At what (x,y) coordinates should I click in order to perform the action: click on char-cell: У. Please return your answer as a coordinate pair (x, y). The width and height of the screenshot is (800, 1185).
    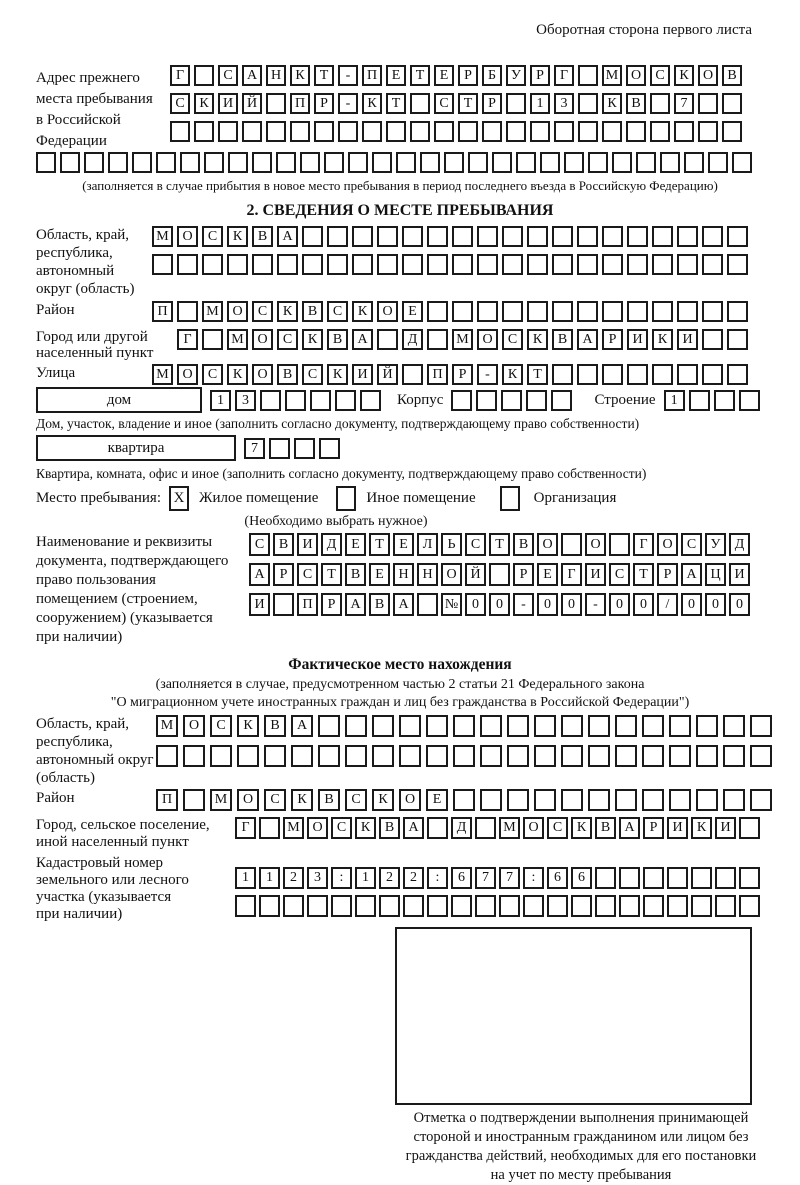
    Looking at the image, I should click on (715, 544).